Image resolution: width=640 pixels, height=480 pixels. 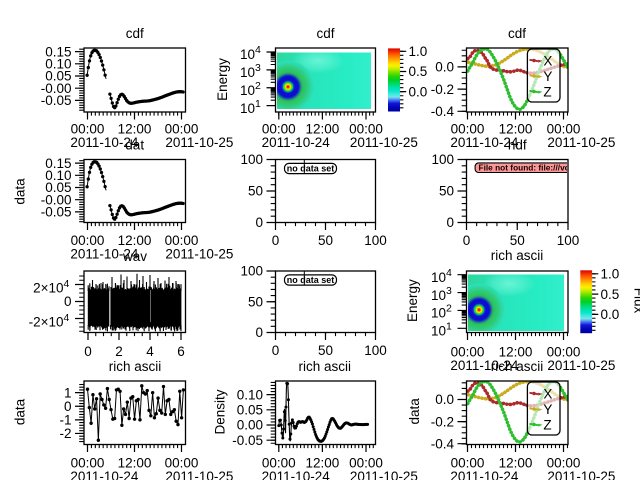 I want to click on svg-text: -1, so click(x=65, y=420).